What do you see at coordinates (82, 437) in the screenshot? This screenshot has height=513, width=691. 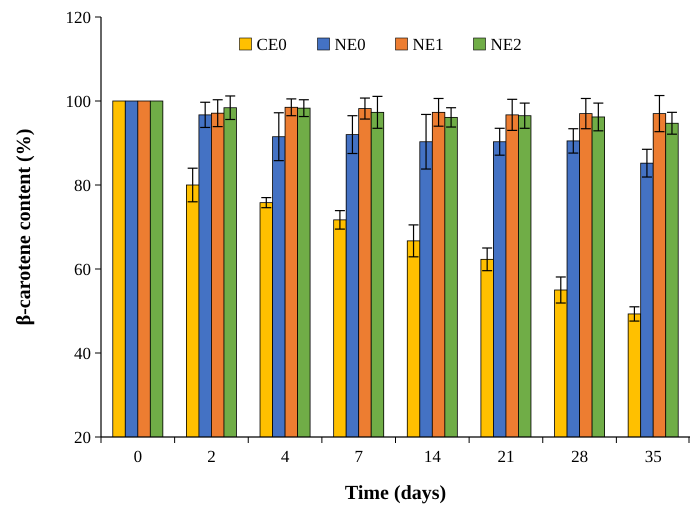 I see `y-tick-label: 20` at bounding box center [82, 437].